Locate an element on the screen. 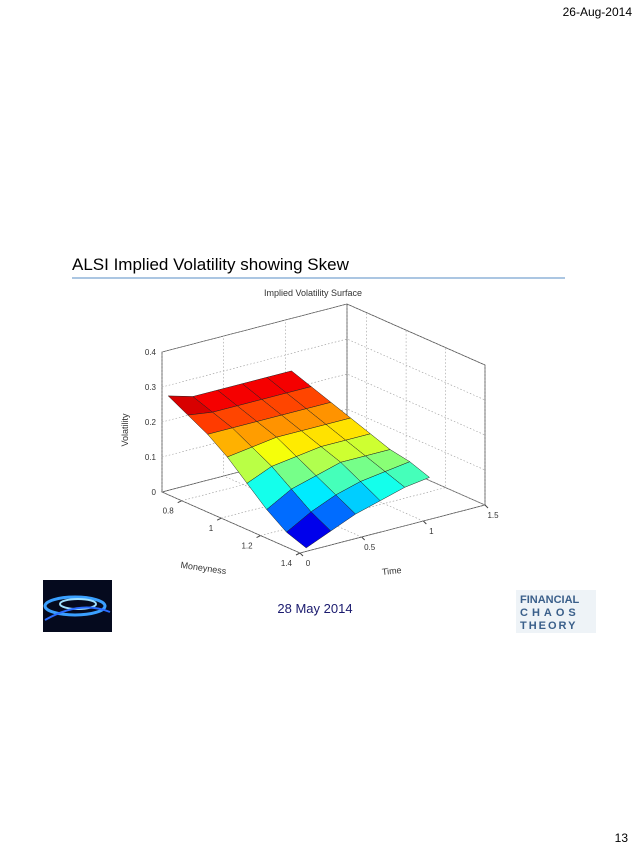  page-number: 13 is located at coordinates (622, 838).